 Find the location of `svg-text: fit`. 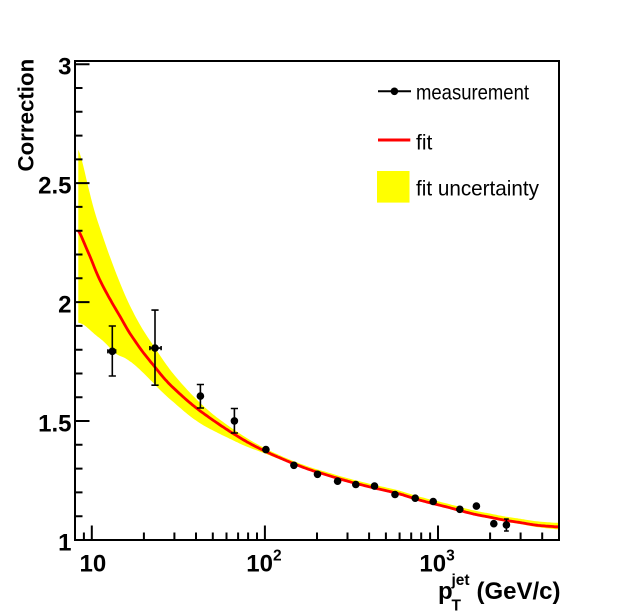

svg-text: fit is located at coordinates (424, 142).